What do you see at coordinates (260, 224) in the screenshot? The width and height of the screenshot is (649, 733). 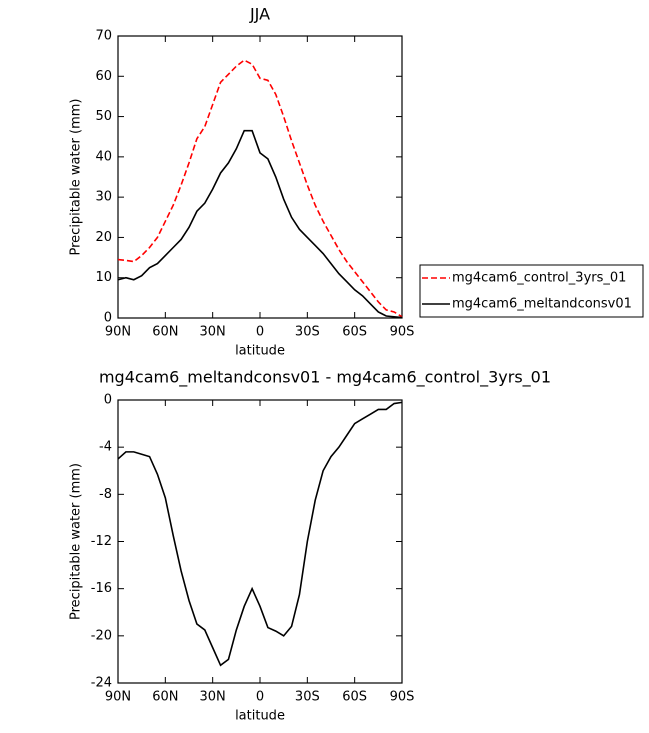 I see `series-line` at bounding box center [260, 224].